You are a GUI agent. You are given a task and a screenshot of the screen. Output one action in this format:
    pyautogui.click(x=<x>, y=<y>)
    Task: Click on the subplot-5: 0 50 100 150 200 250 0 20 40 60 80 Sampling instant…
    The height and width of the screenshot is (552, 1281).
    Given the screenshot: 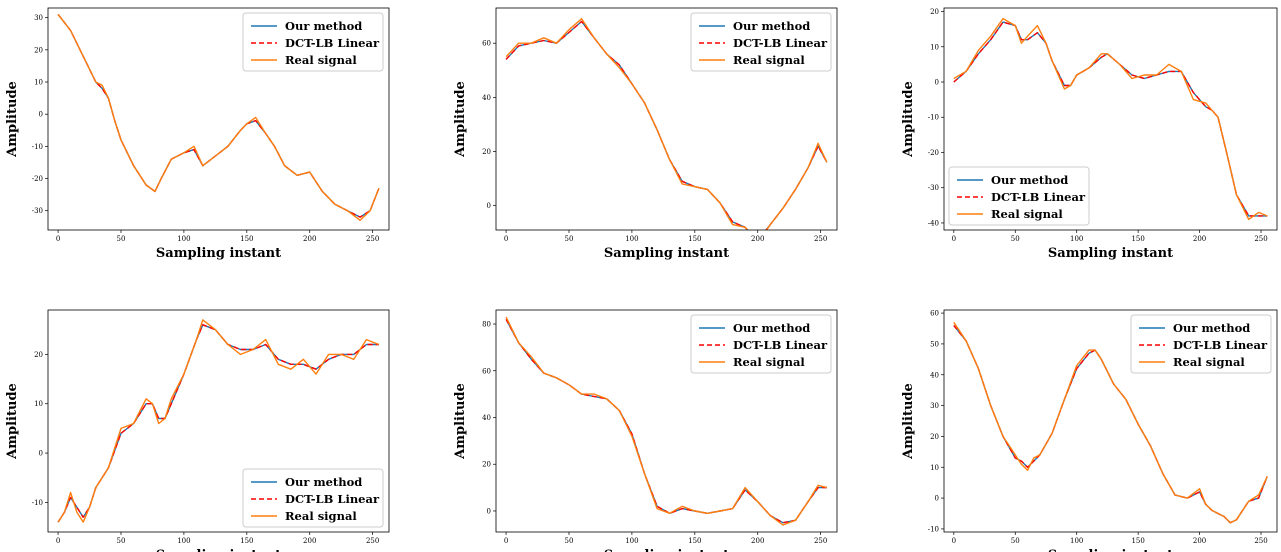 What is the action you would take?
    pyautogui.click(x=645, y=430)
    